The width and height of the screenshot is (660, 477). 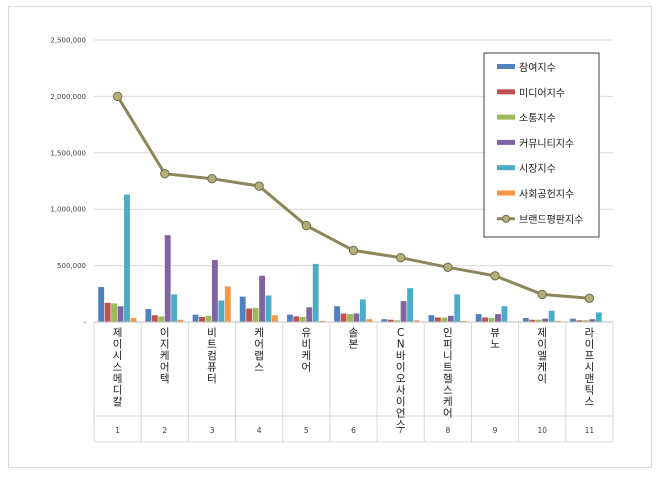 I want to click on x-category-number: 9, so click(x=495, y=430).